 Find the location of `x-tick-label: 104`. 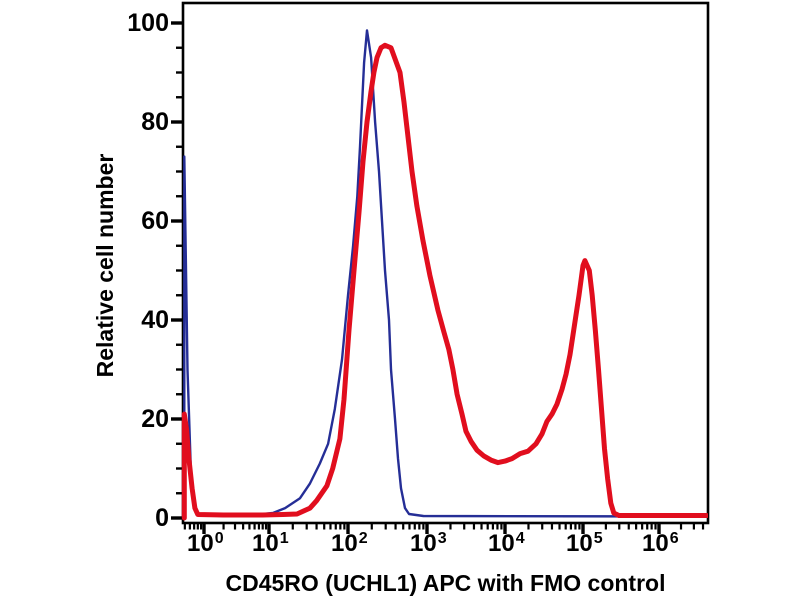

x-tick-label: 104 is located at coordinates (506, 543).